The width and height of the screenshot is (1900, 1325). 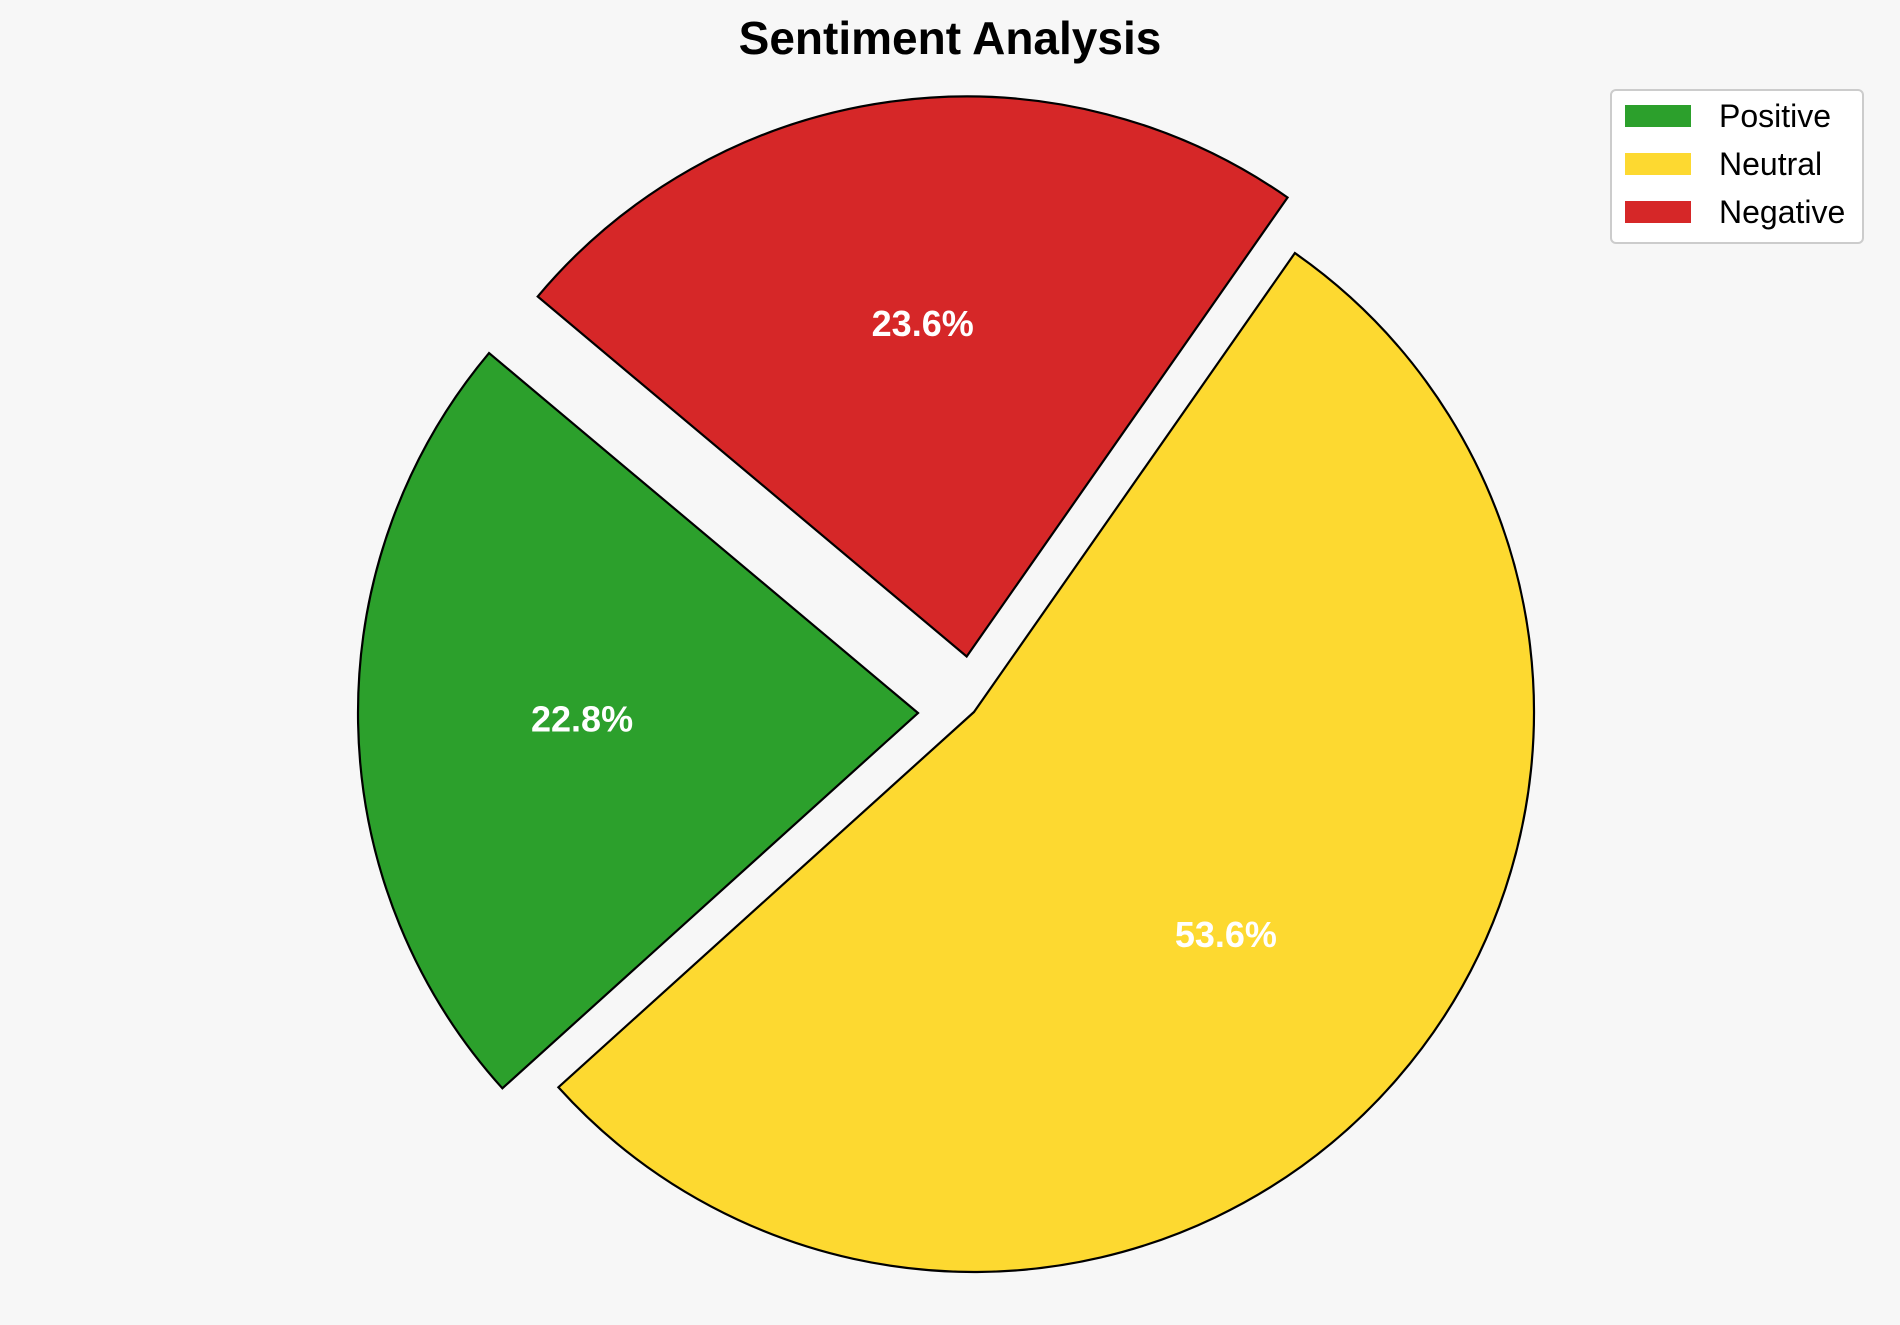 What do you see at coordinates (1658, 116) in the screenshot?
I see `legend-swatch-positive` at bounding box center [1658, 116].